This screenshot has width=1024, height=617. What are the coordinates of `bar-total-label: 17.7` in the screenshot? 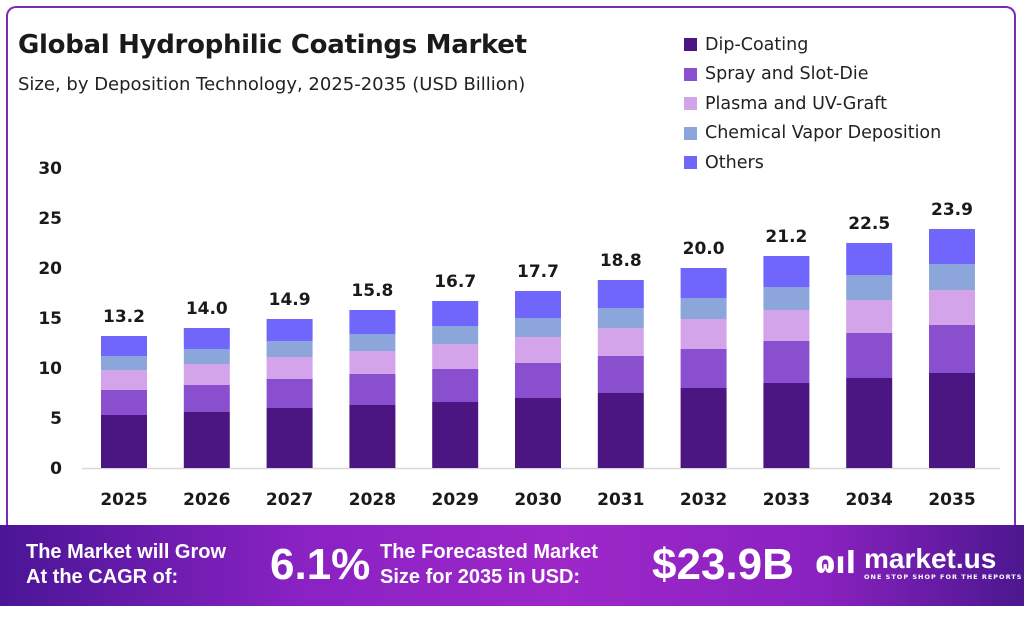 It's located at (538, 272).